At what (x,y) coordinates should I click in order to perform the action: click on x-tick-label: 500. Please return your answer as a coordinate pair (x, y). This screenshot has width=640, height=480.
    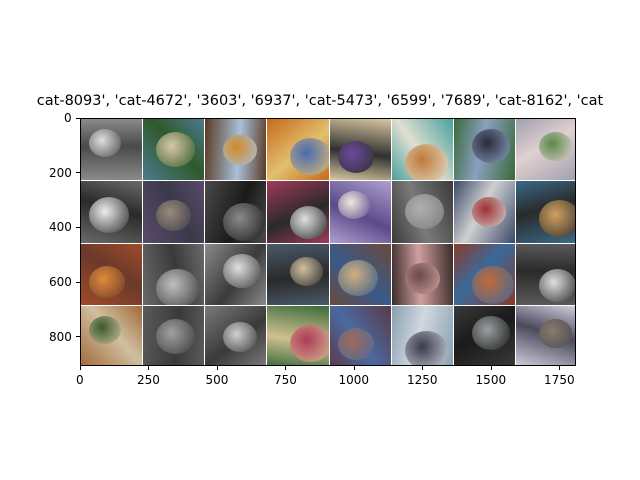
    Looking at the image, I should click on (217, 380).